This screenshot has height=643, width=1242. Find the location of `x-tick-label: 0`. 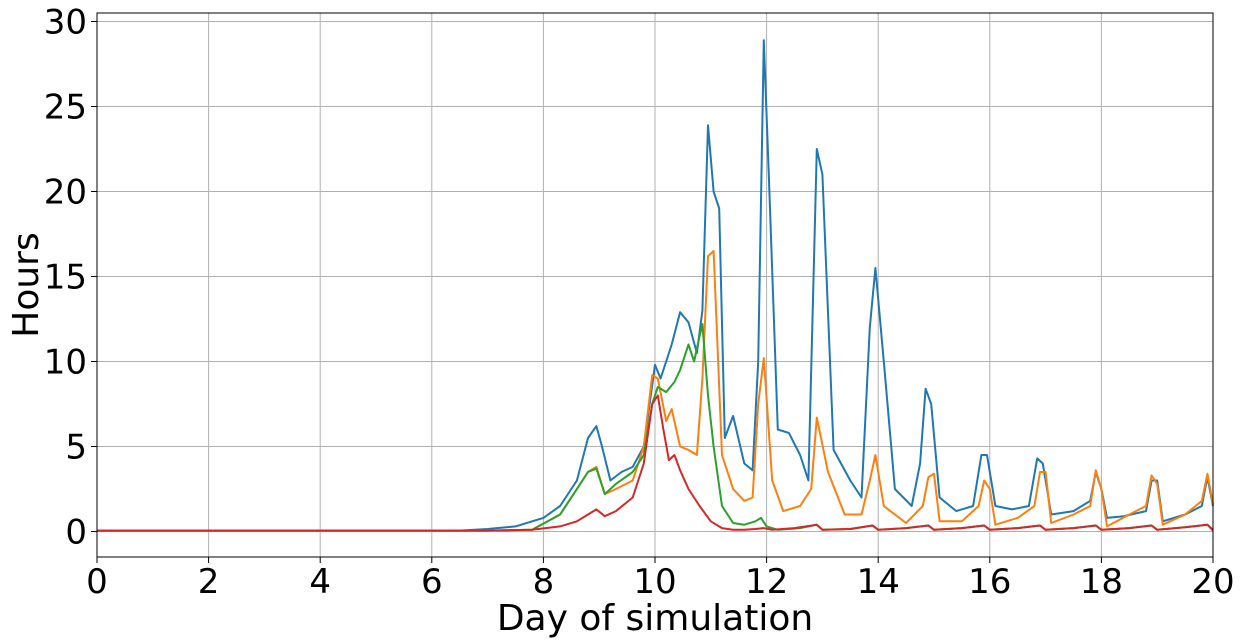

x-tick-label: 0 is located at coordinates (97, 582).